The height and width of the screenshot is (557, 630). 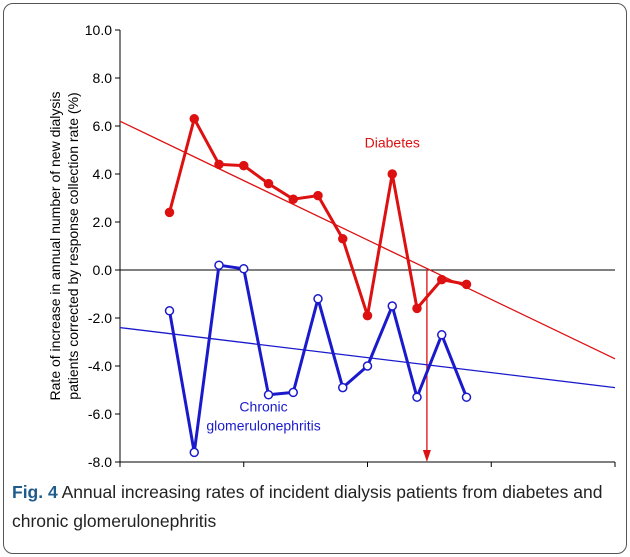 What do you see at coordinates (100, 462) in the screenshot?
I see `y-tick-label: -8.0` at bounding box center [100, 462].